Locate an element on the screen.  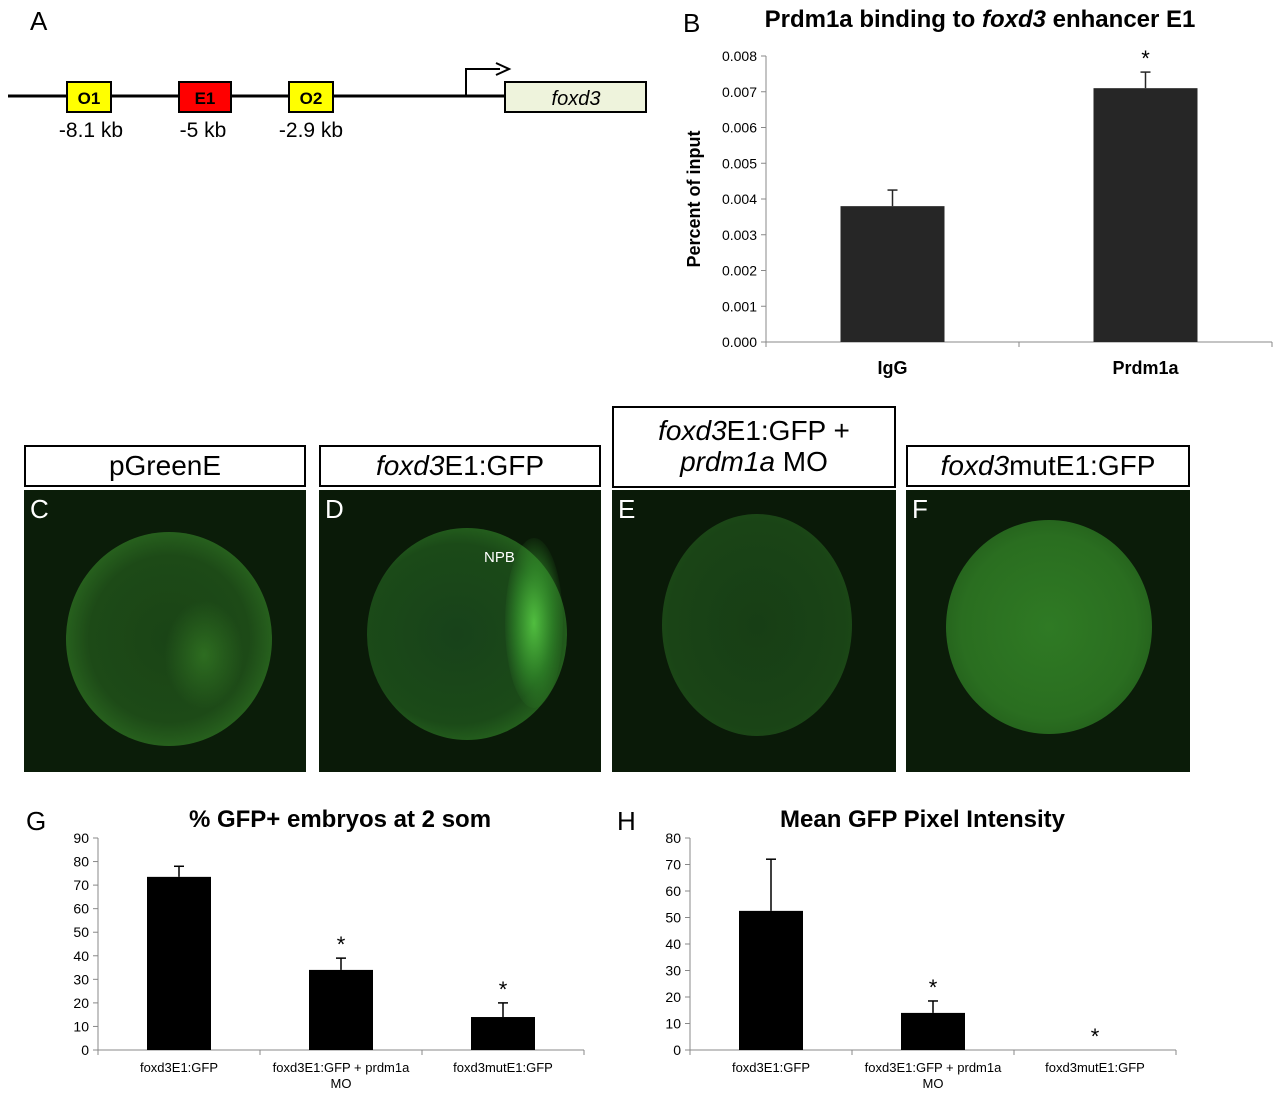
chart-g-y-tick-label: 60 is located at coordinates (81, 909).